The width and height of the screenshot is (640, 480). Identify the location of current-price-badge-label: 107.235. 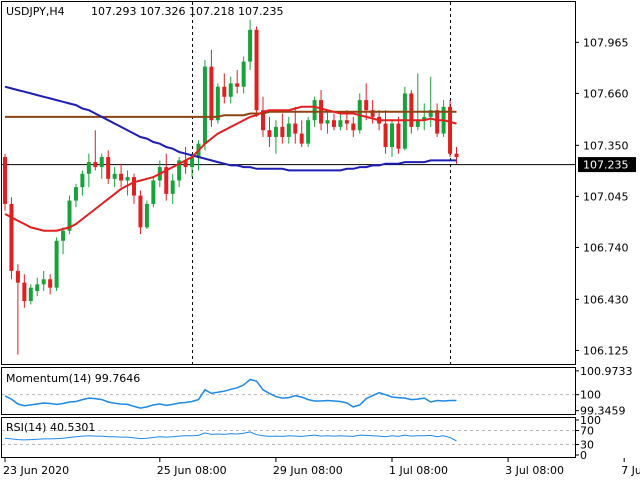
(606, 165).